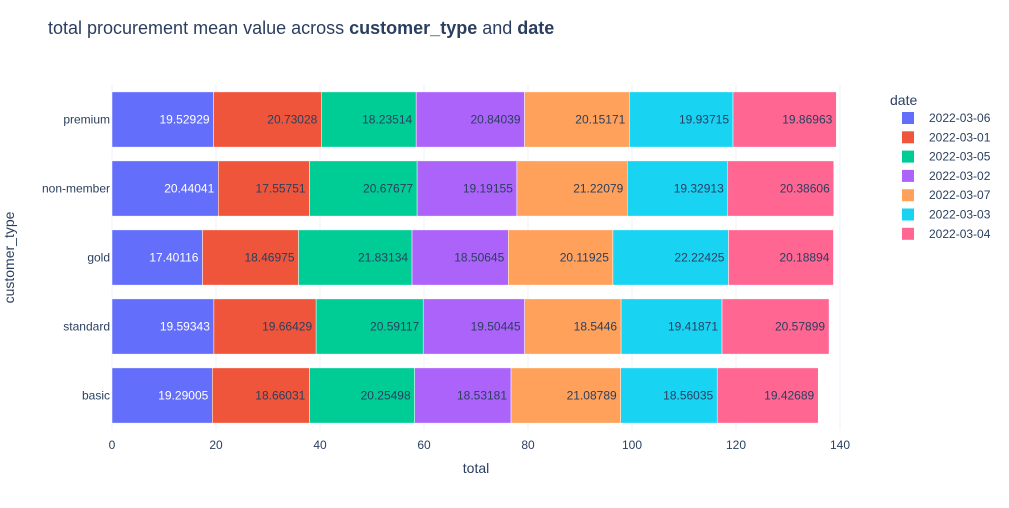  What do you see at coordinates (693, 327) in the screenshot?
I see `bar-data-label: 19.41871` at bounding box center [693, 327].